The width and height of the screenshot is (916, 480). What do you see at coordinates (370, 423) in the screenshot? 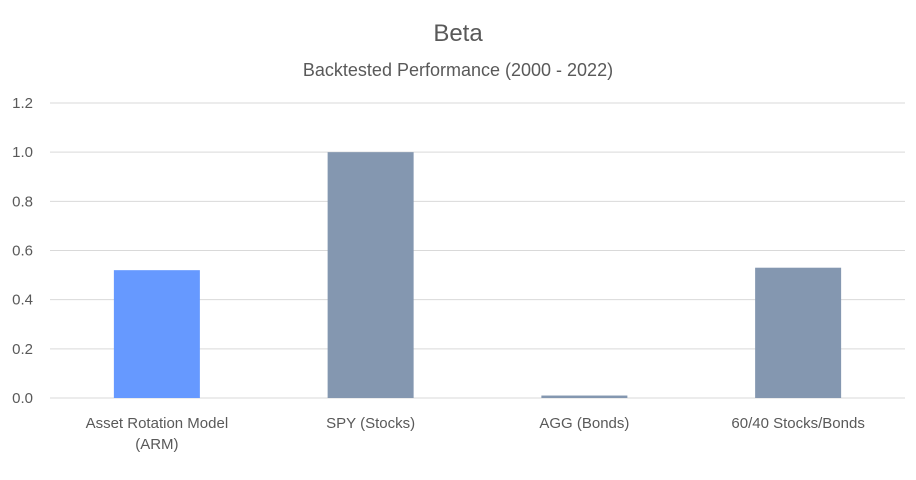
I see `x-category-label: SPY (Stocks)` at bounding box center [370, 423].